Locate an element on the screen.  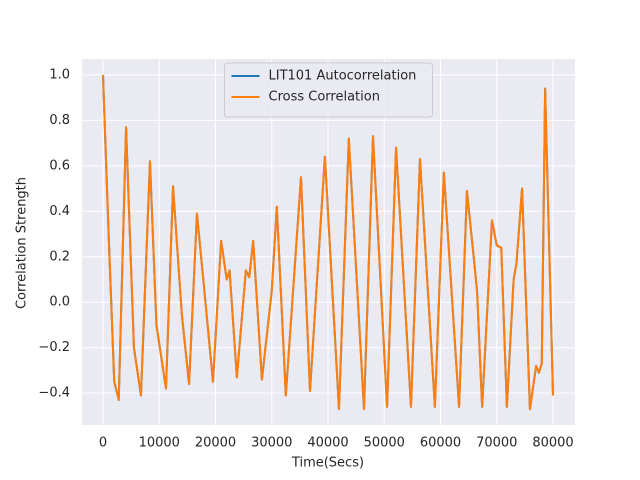
y-tick-label: 0.8 is located at coordinates (59, 120).